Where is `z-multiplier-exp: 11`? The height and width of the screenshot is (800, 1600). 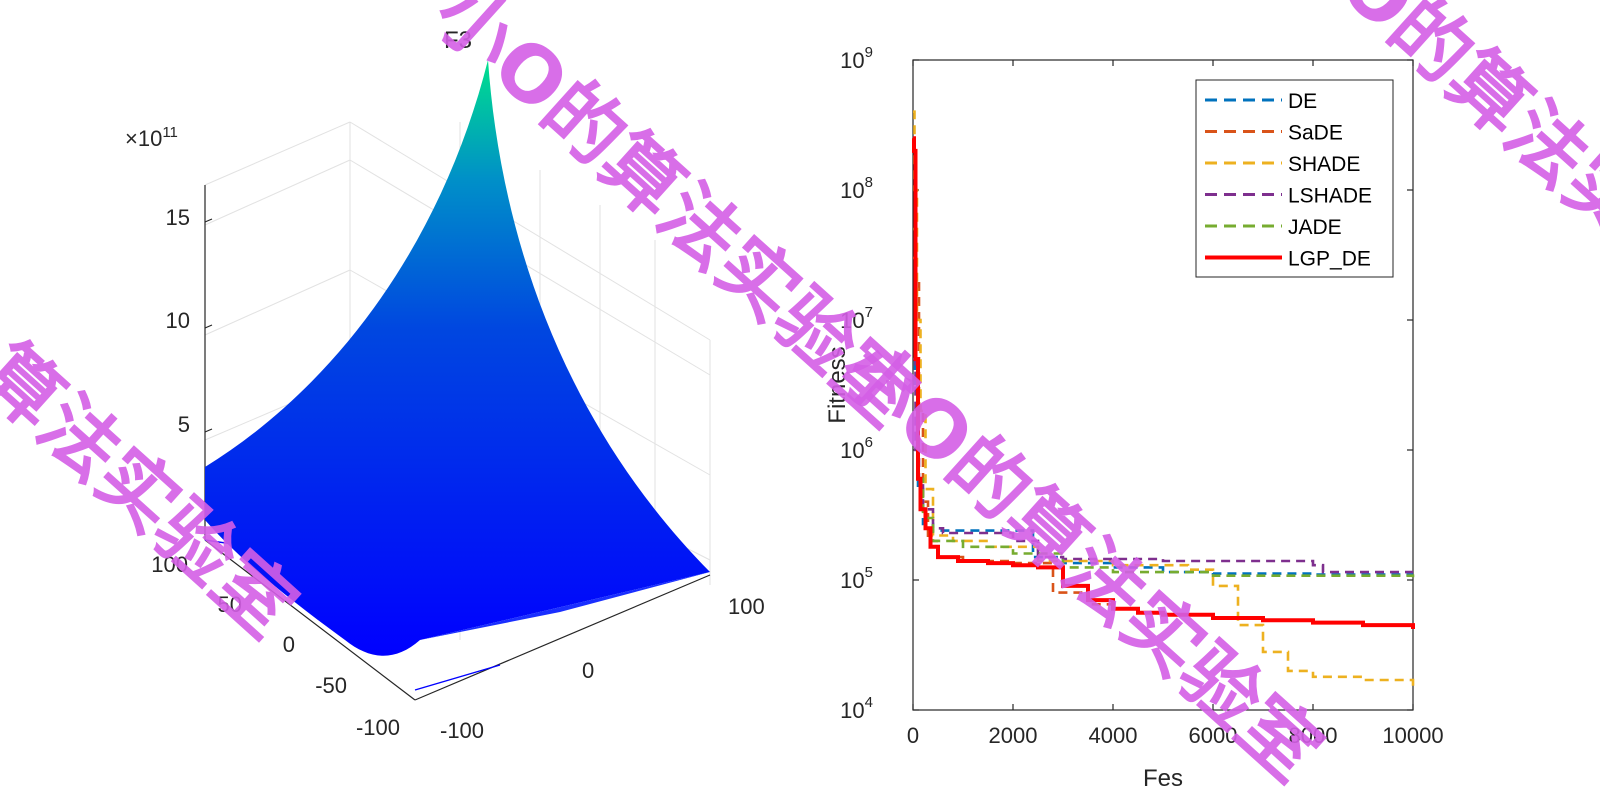 z-multiplier-exp: 11 is located at coordinates (170, 132).